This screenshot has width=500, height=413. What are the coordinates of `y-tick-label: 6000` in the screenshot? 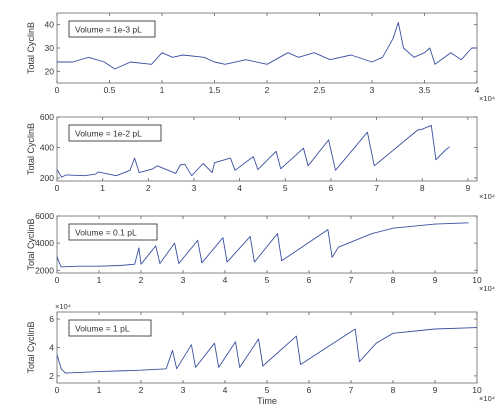 It's located at (44, 216).